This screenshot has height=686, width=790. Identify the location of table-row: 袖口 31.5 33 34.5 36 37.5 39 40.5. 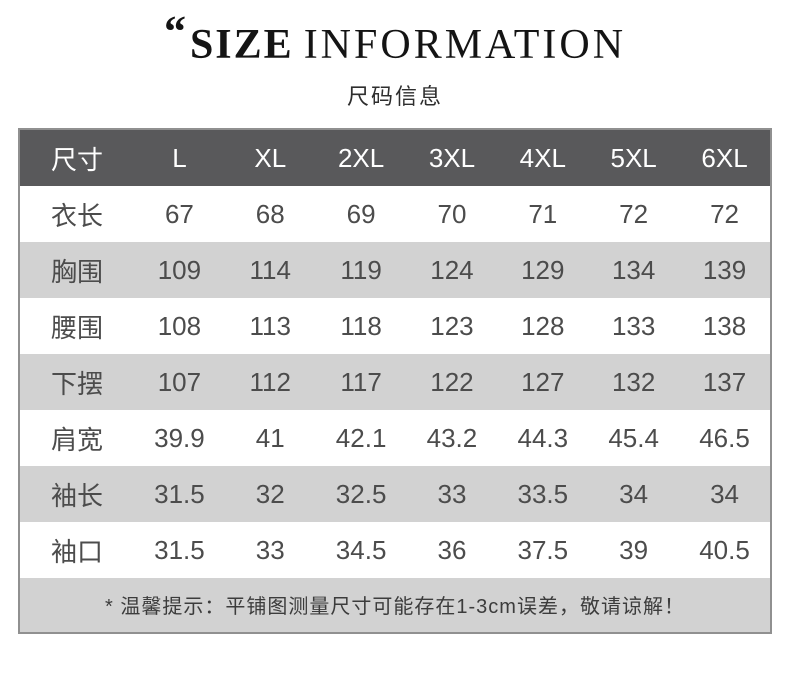
(395, 550).